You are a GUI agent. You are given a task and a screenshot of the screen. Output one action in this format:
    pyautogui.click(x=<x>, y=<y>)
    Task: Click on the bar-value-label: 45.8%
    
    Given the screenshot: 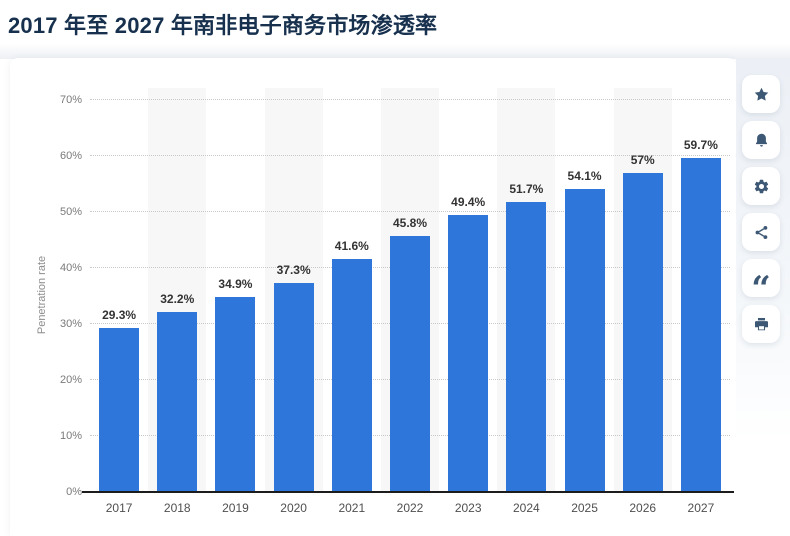 What is the action you would take?
    pyautogui.click(x=409, y=222)
    